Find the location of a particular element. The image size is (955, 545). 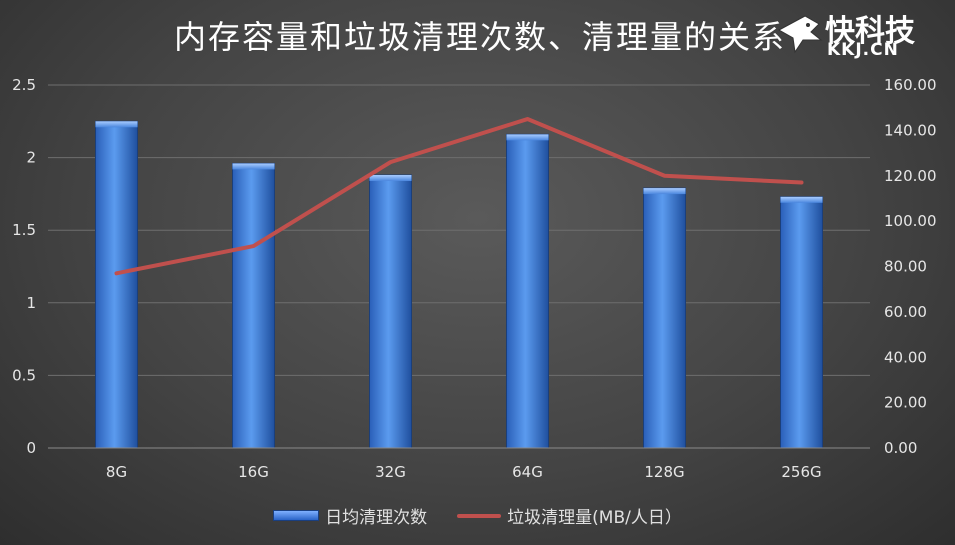

y-right-tick-label: 120.00 is located at coordinates (910, 176).